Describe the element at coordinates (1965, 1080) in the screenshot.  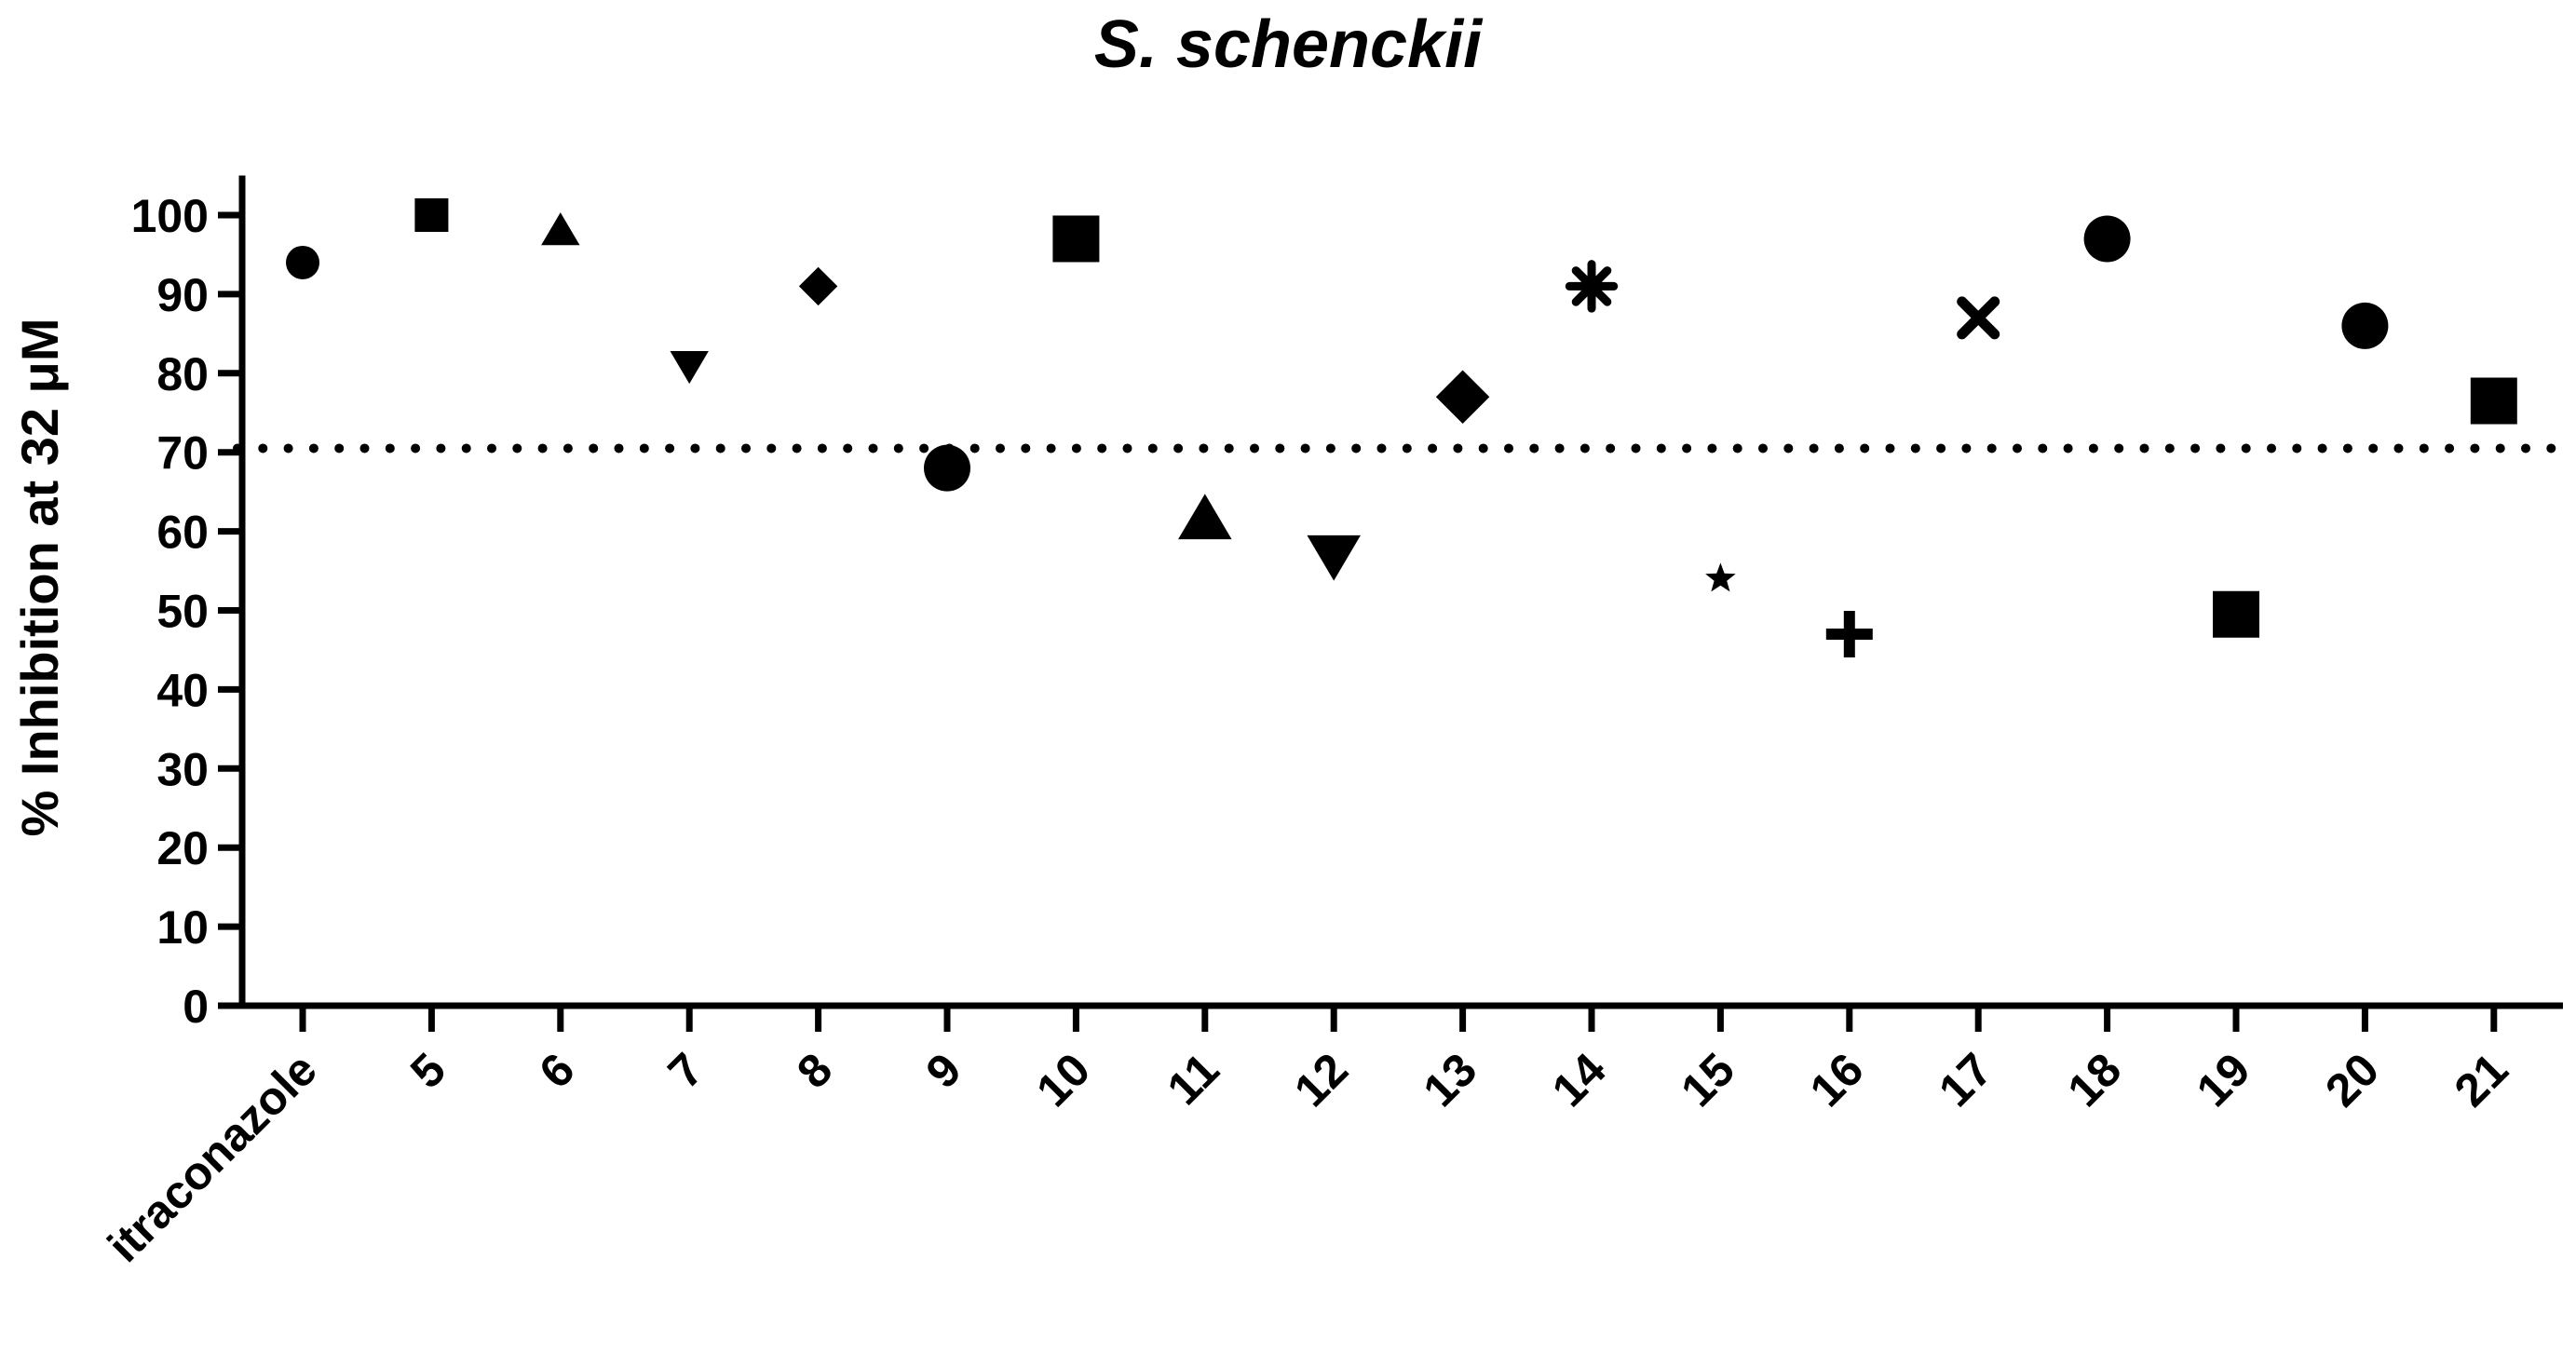
I see `x-tick-label: 17` at that location.